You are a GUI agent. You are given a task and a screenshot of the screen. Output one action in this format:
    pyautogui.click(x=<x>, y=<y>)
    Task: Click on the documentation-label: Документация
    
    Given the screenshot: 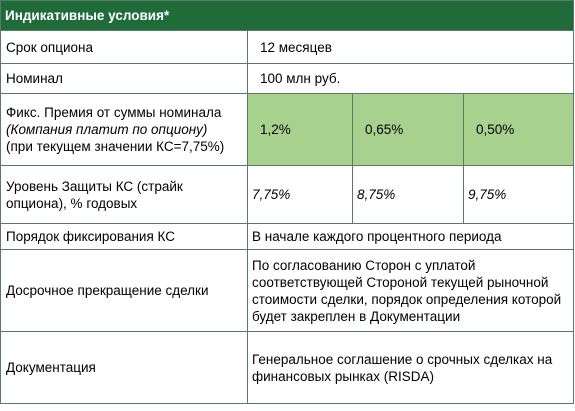 What is the action you would take?
    pyautogui.click(x=124, y=367)
    